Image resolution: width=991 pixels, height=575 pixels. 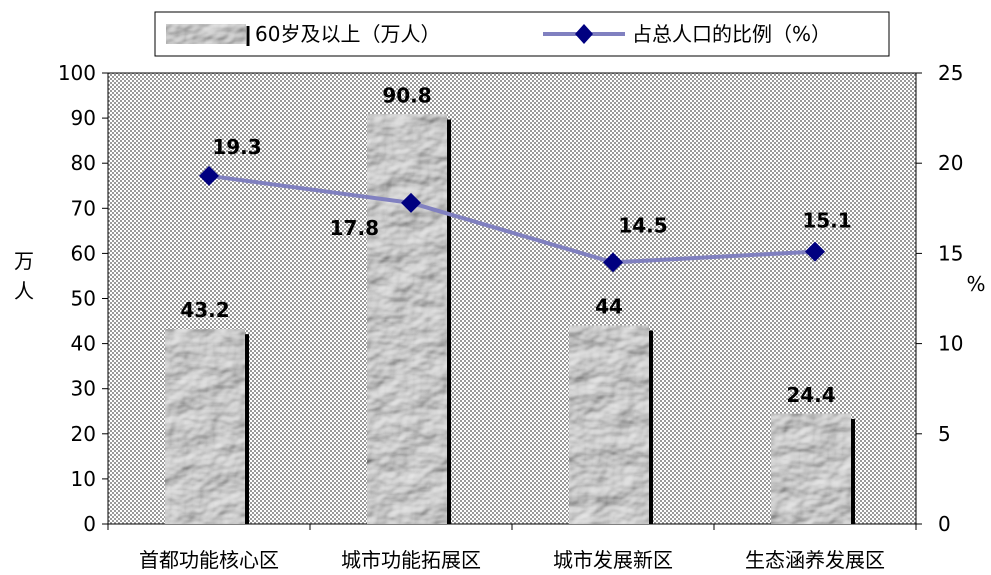 What do you see at coordinates (613, 560) in the screenshot?
I see `x-category-label: 城市发展新区` at bounding box center [613, 560].